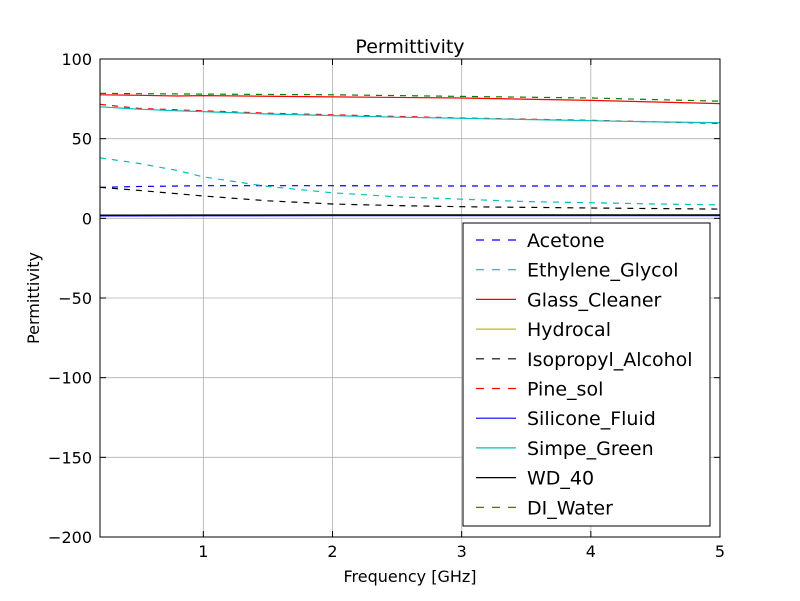 This screenshot has width=800, height=601. I want to click on y-axis-label: Permittivity, so click(33, 298).